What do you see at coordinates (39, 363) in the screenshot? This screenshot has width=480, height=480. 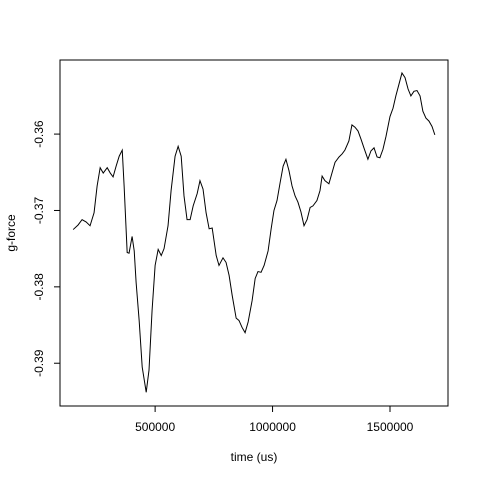 I see `y-tick-label: -0.39` at bounding box center [39, 363].